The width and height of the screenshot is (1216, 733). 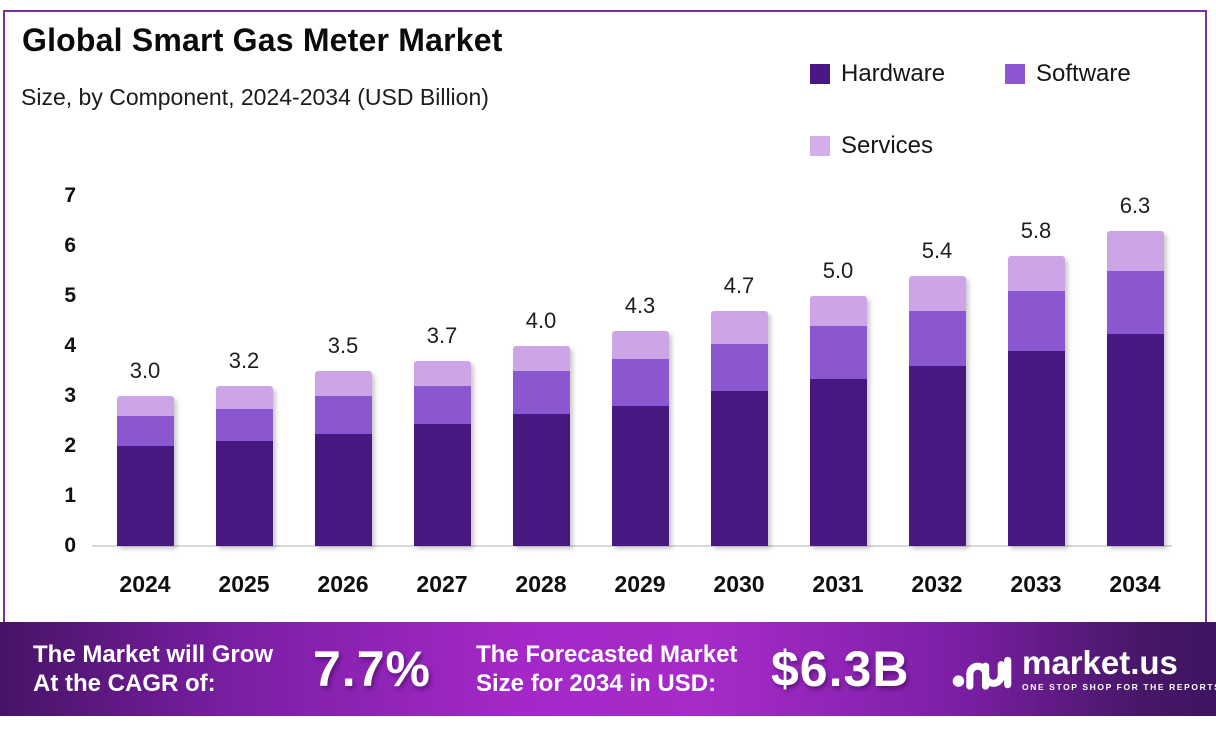 What do you see at coordinates (343, 345) in the screenshot?
I see `bar-total-label: 3.5` at bounding box center [343, 345].